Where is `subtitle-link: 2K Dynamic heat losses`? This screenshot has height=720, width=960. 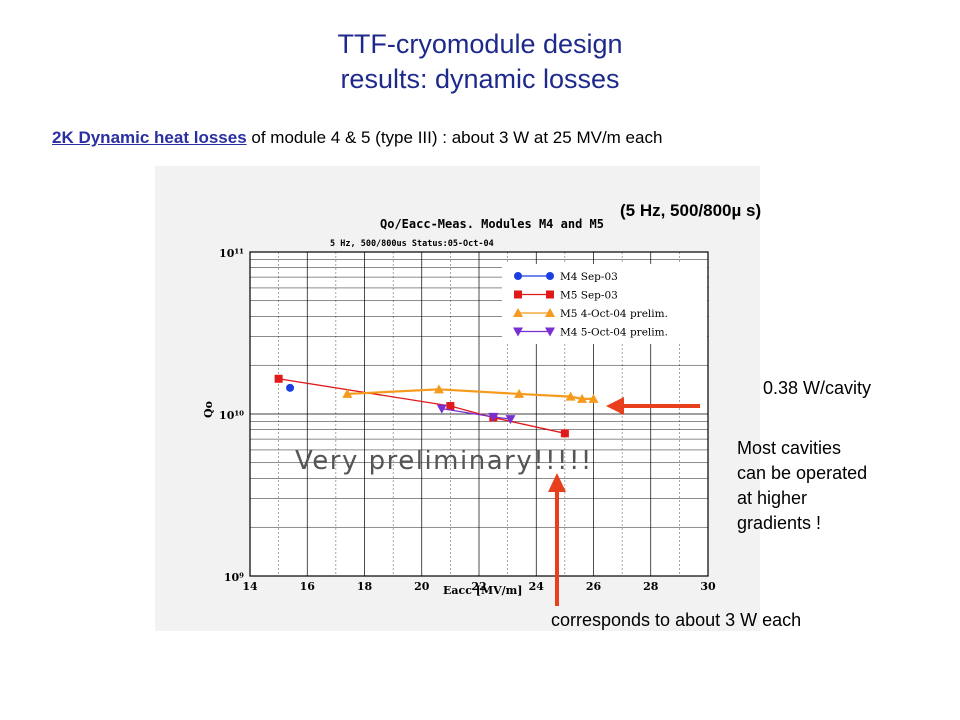
subtitle-link: 2K Dynamic heat losses is located at coordinates (149, 137).